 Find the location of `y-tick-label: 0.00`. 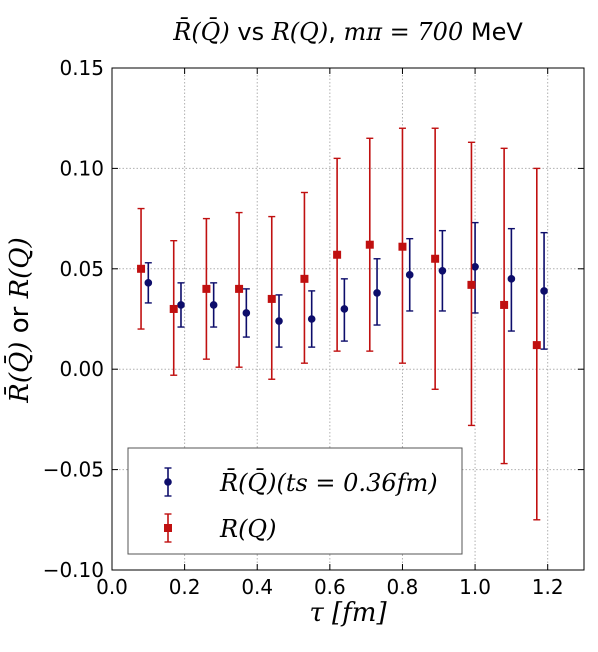

y-tick-label: 0.00 is located at coordinates (81, 369).